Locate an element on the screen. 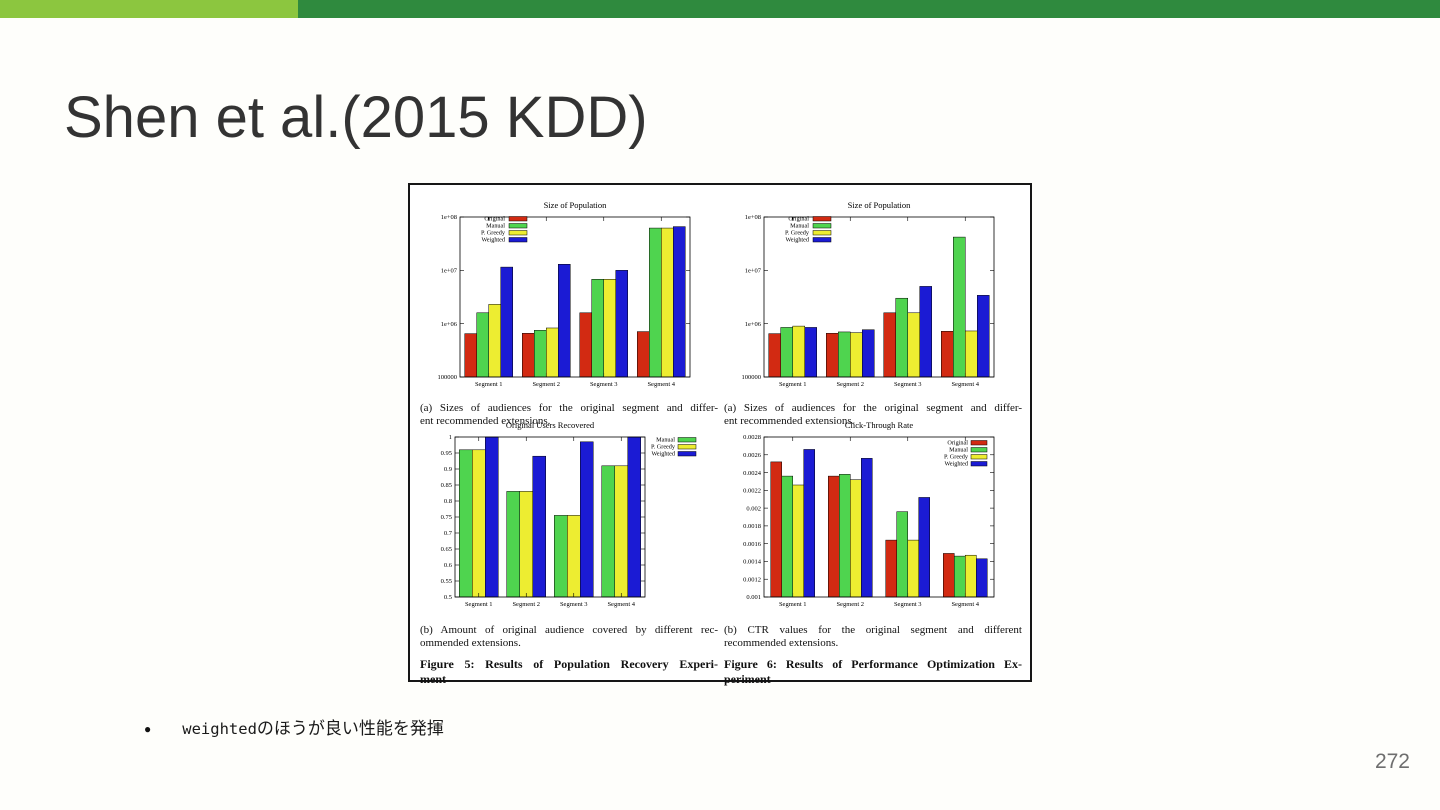 This screenshot has width=1440, height=810. bullet-text: weightedのほうが良い性能を発揮 is located at coordinates (313, 729).